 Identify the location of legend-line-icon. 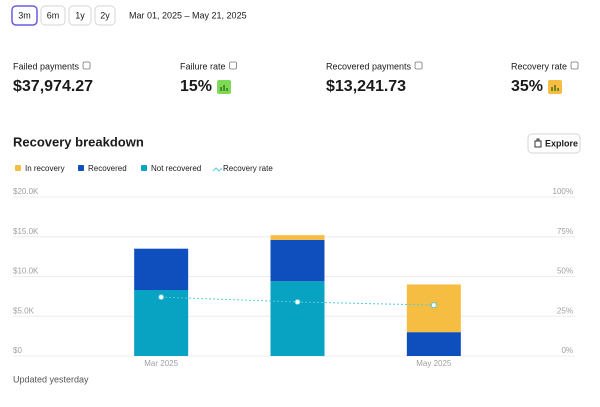
(217, 169).